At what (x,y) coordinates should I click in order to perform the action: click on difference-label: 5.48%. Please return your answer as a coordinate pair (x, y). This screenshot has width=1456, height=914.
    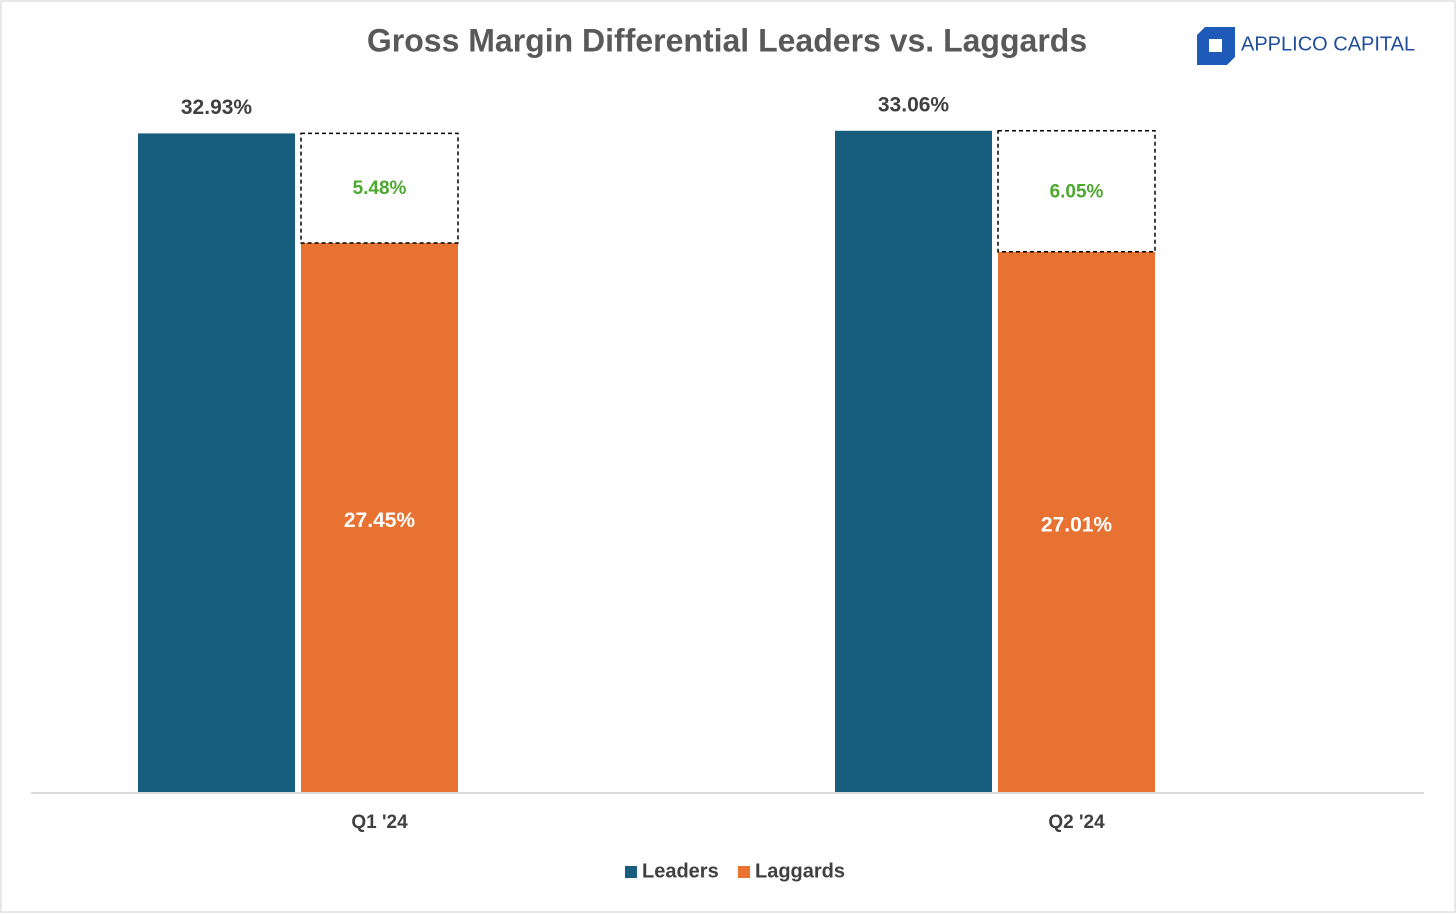
    Looking at the image, I should click on (380, 188).